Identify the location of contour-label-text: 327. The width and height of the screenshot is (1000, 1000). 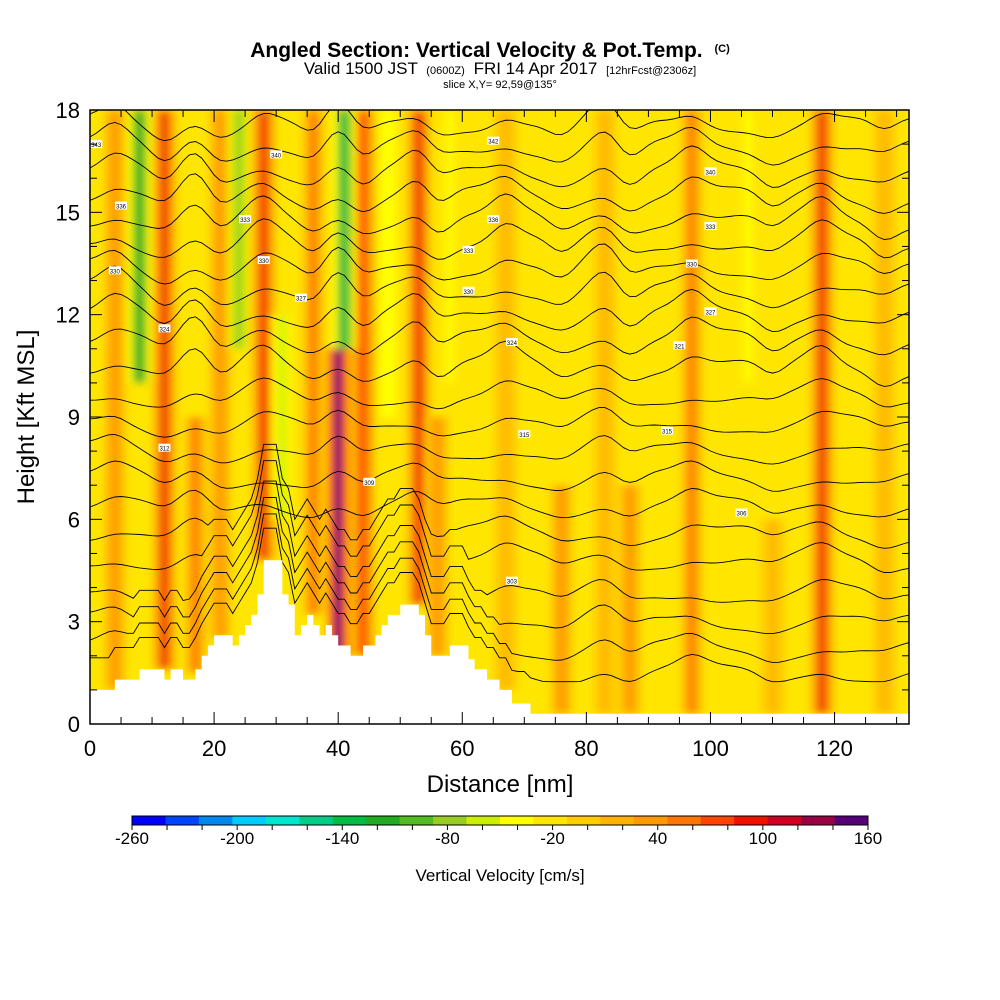
(710, 313).